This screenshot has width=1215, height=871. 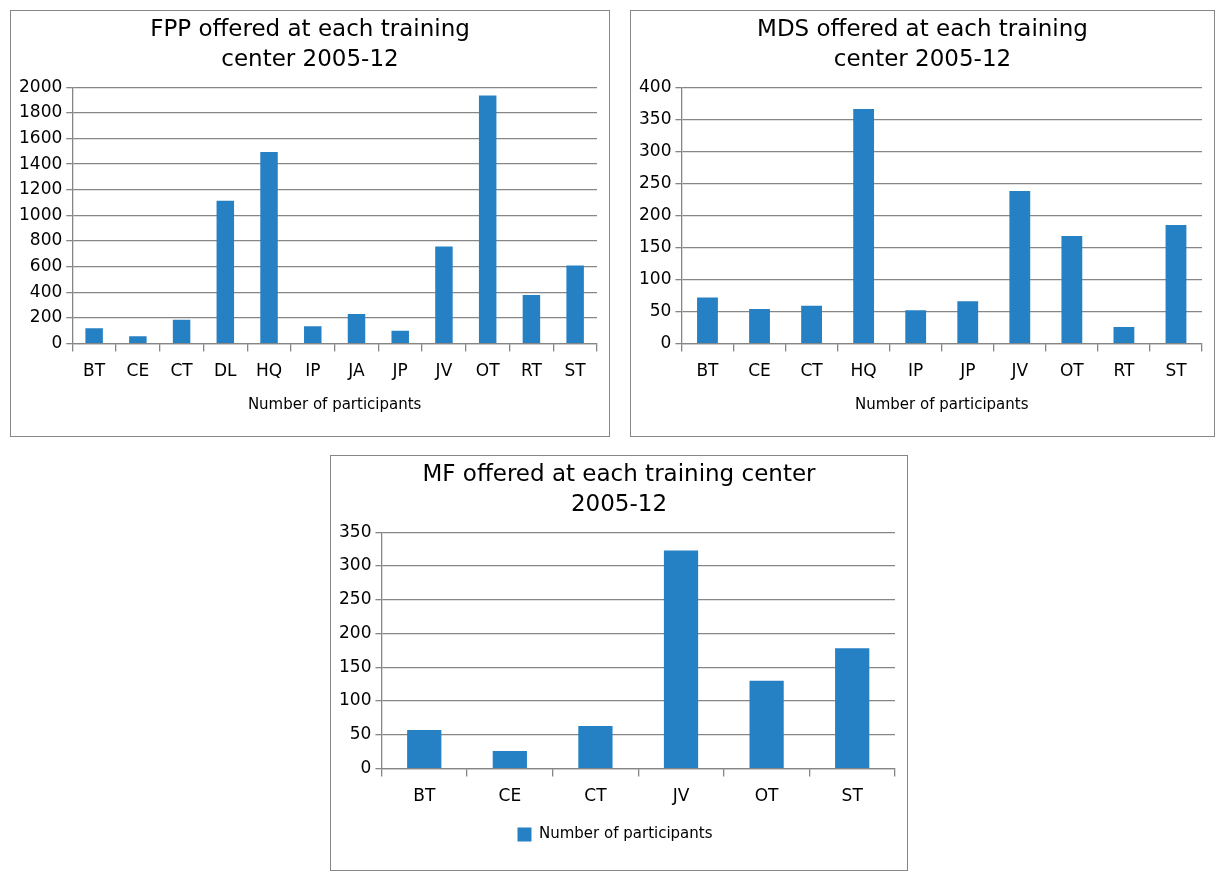 I want to click on y-tick-label: 1000, so click(x=41, y=213).